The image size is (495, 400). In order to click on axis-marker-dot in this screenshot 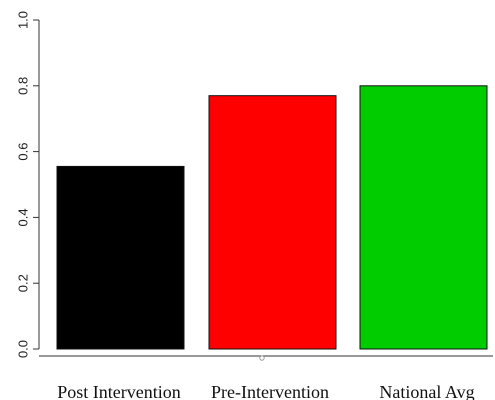, I will do `click(262, 358)`.